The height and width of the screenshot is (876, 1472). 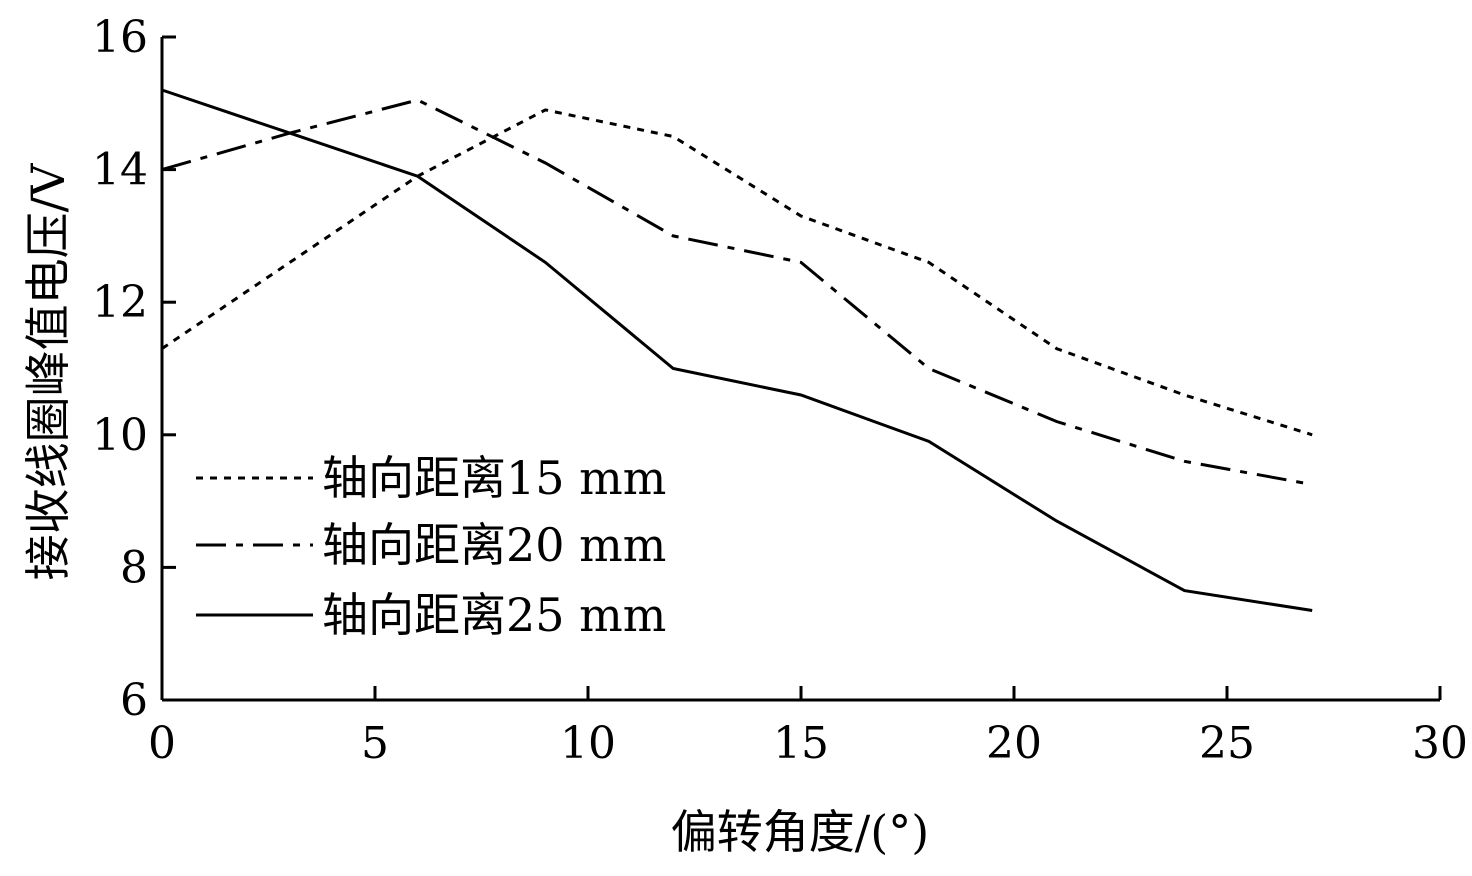 I want to click on y-tick-label: 14, so click(x=120, y=170).